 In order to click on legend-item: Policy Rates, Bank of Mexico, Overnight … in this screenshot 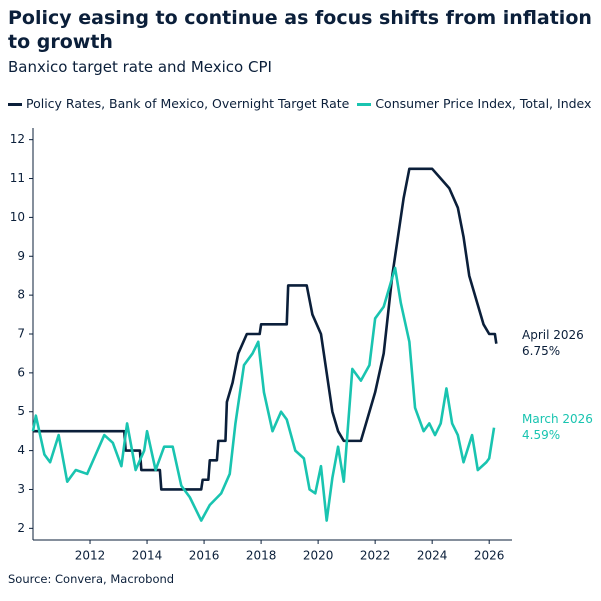, I will do `click(178, 103)`.